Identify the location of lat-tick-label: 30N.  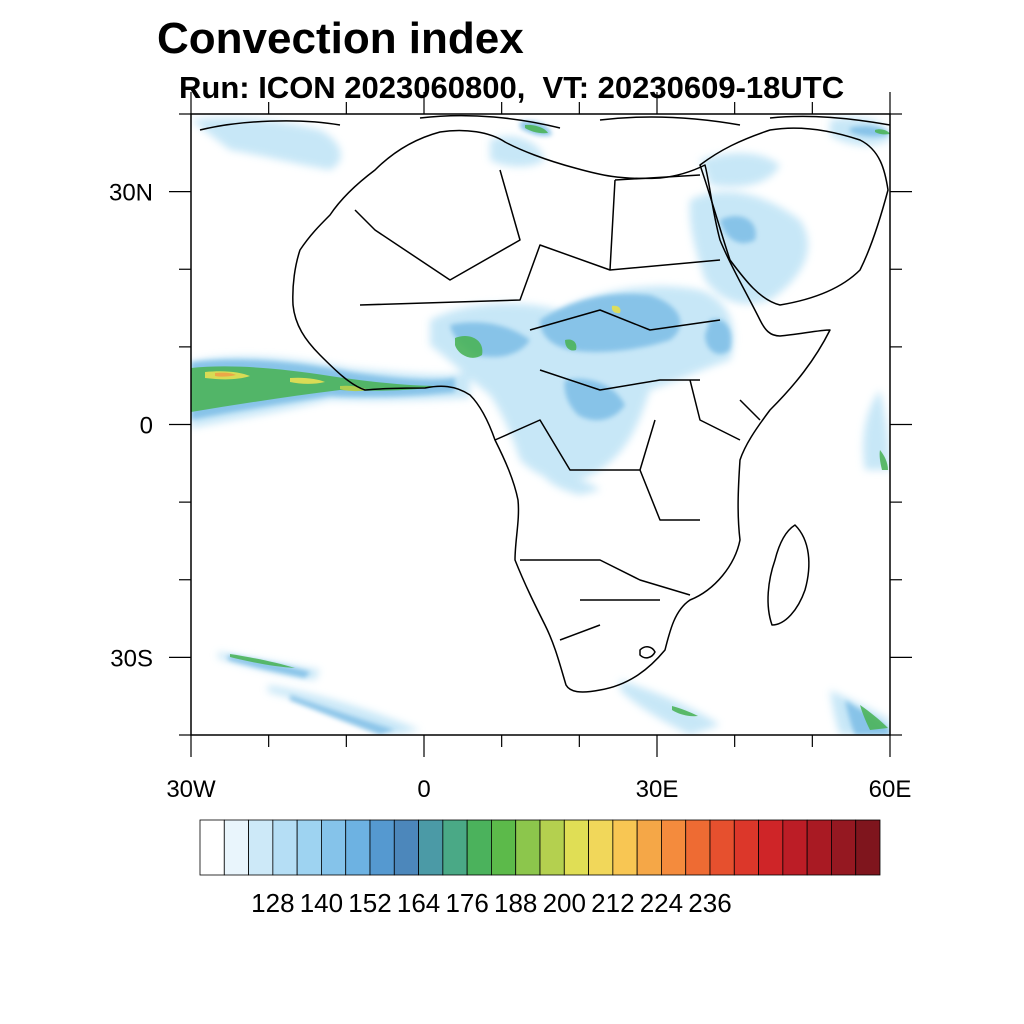
(131, 193).